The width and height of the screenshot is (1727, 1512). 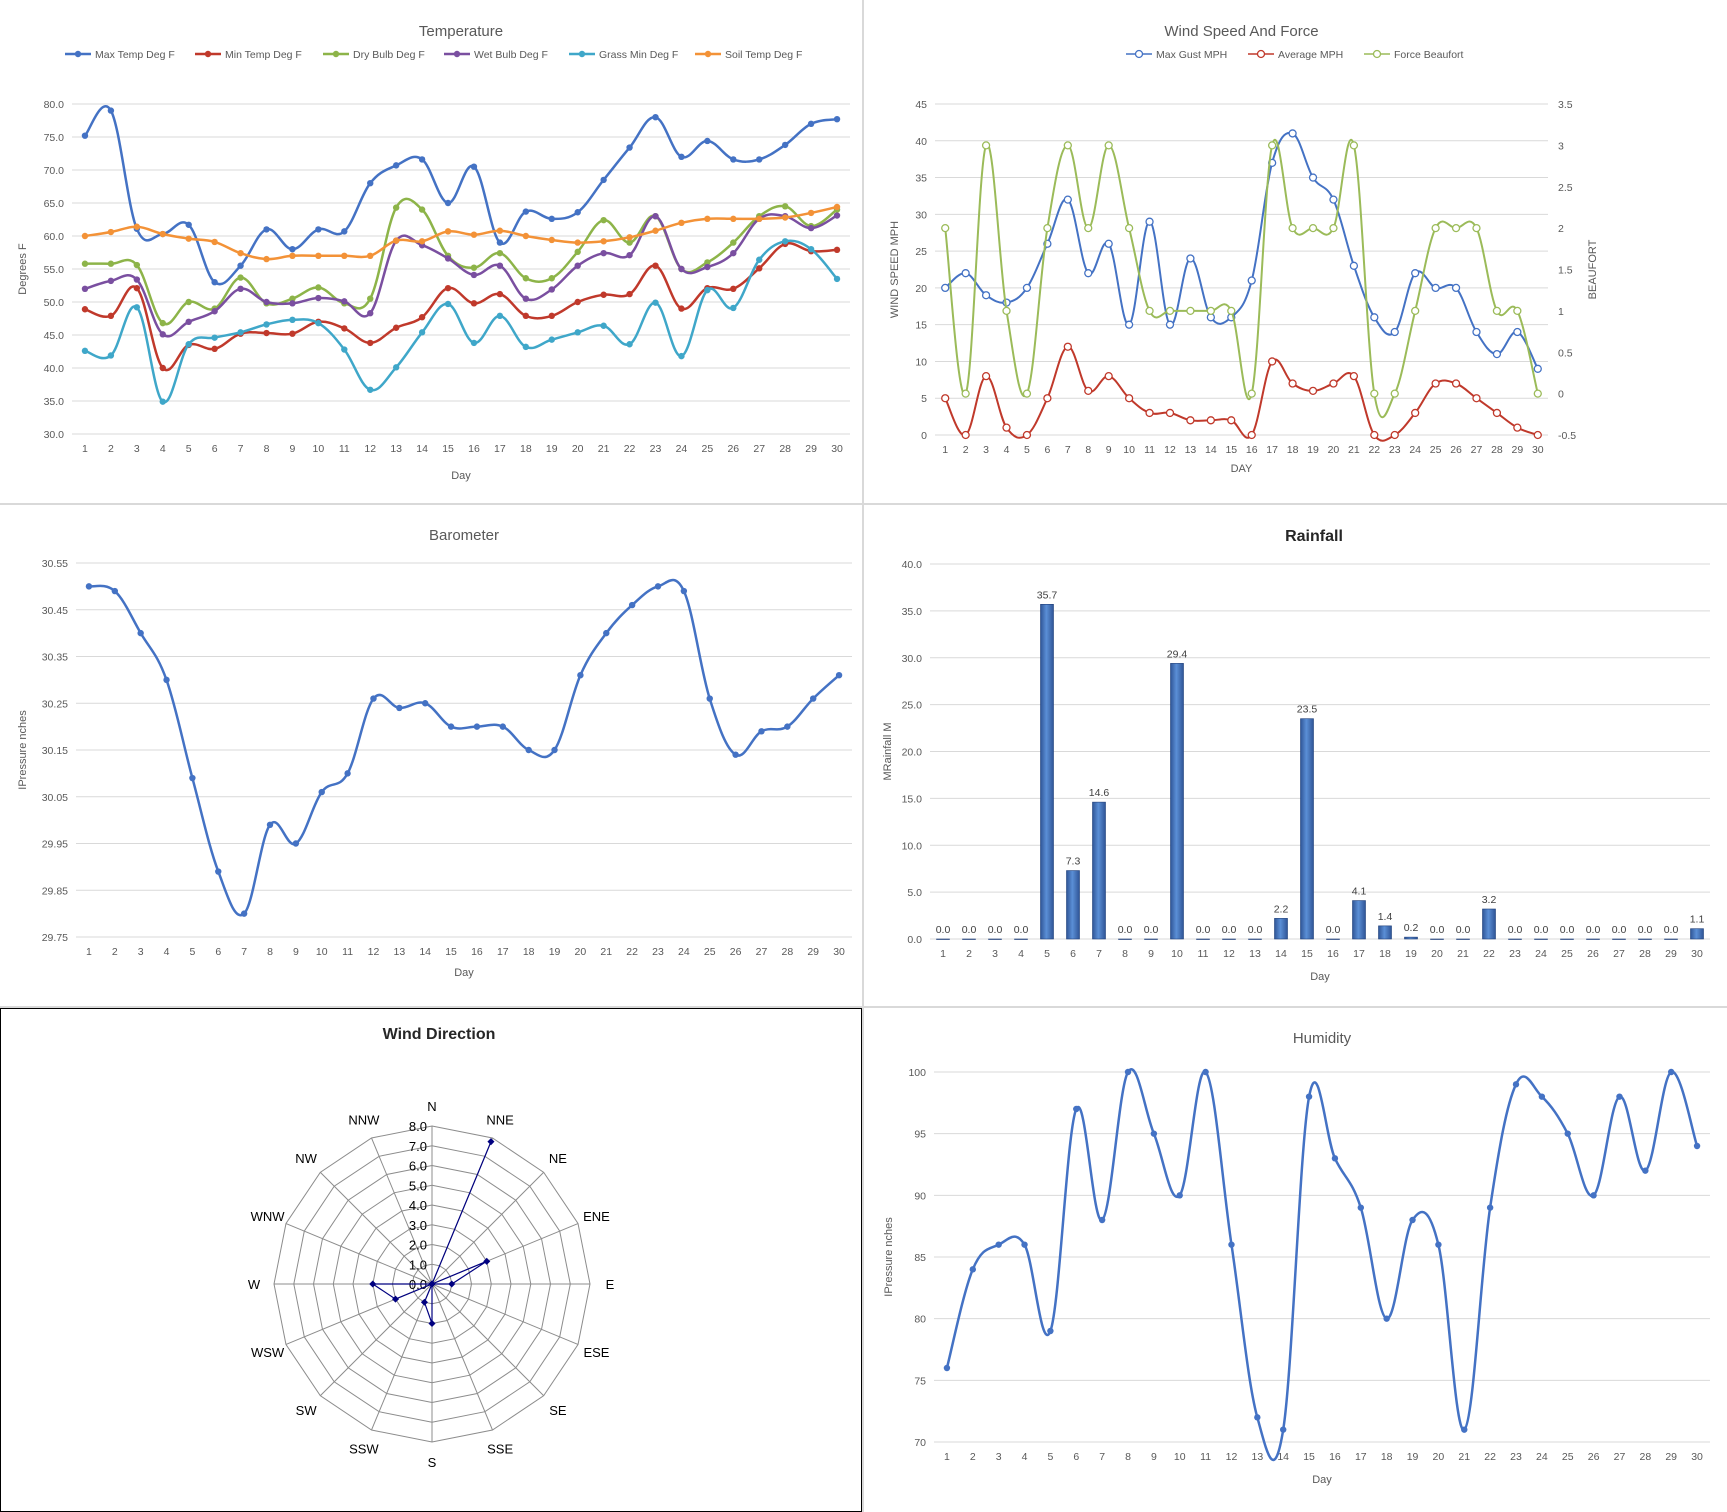 What do you see at coordinates (1047, 595) in the screenshot?
I see `data-label: 35.7` at bounding box center [1047, 595].